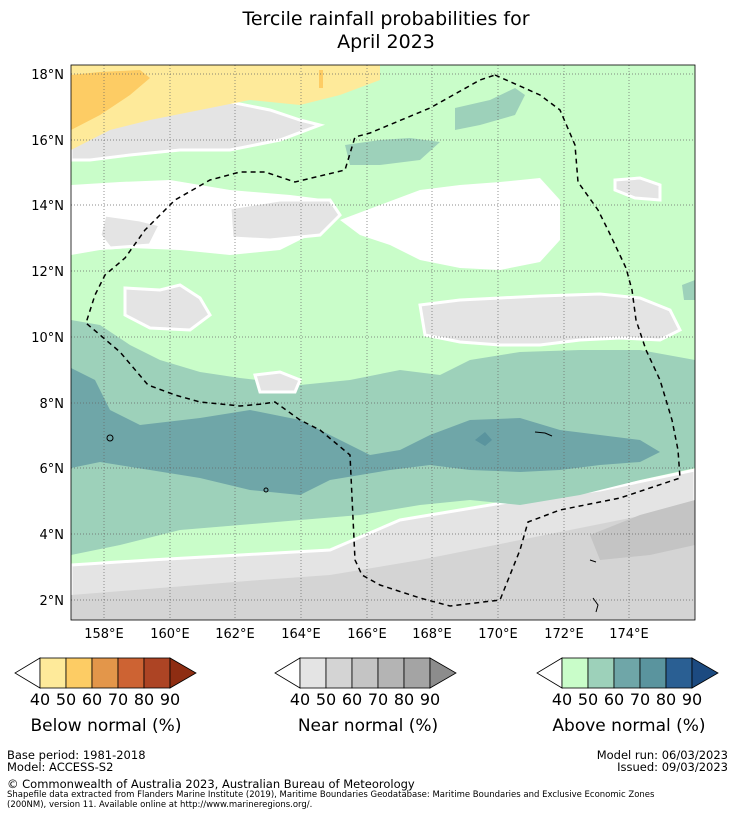  What do you see at coordinates (47, 141) in the screenshot?
I see `latitude-label: 16°N` at bounding box center [47, 141].